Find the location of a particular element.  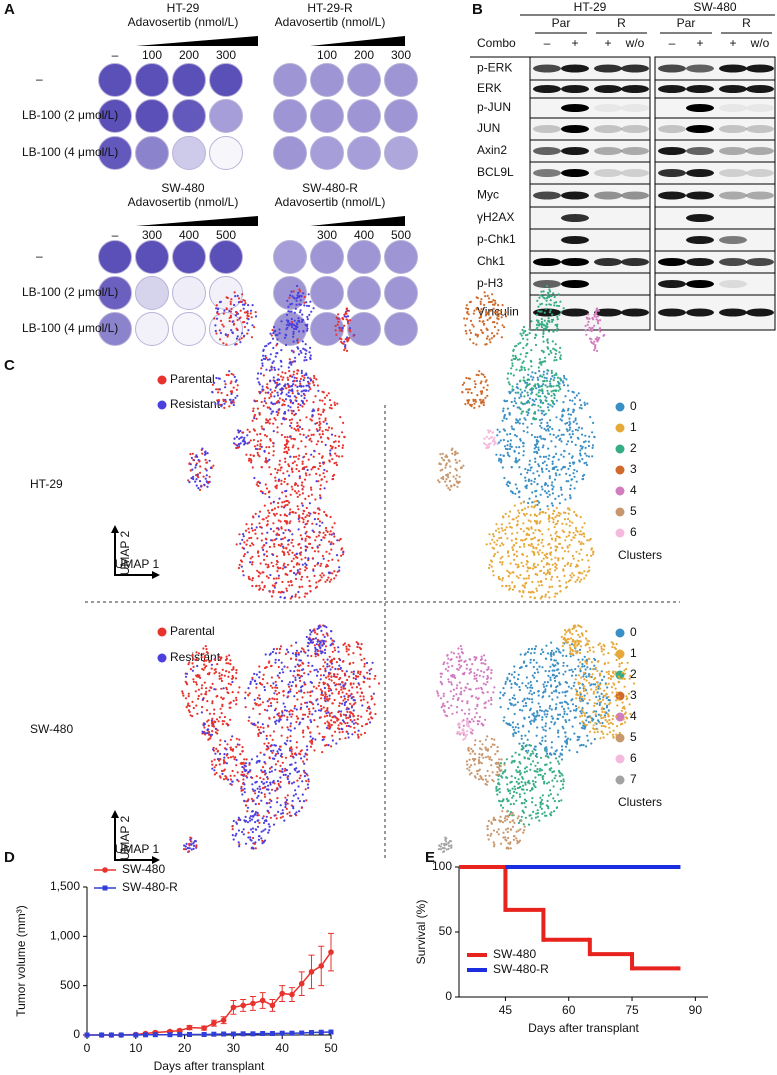

blot-band is located at coordinates (547, 195).